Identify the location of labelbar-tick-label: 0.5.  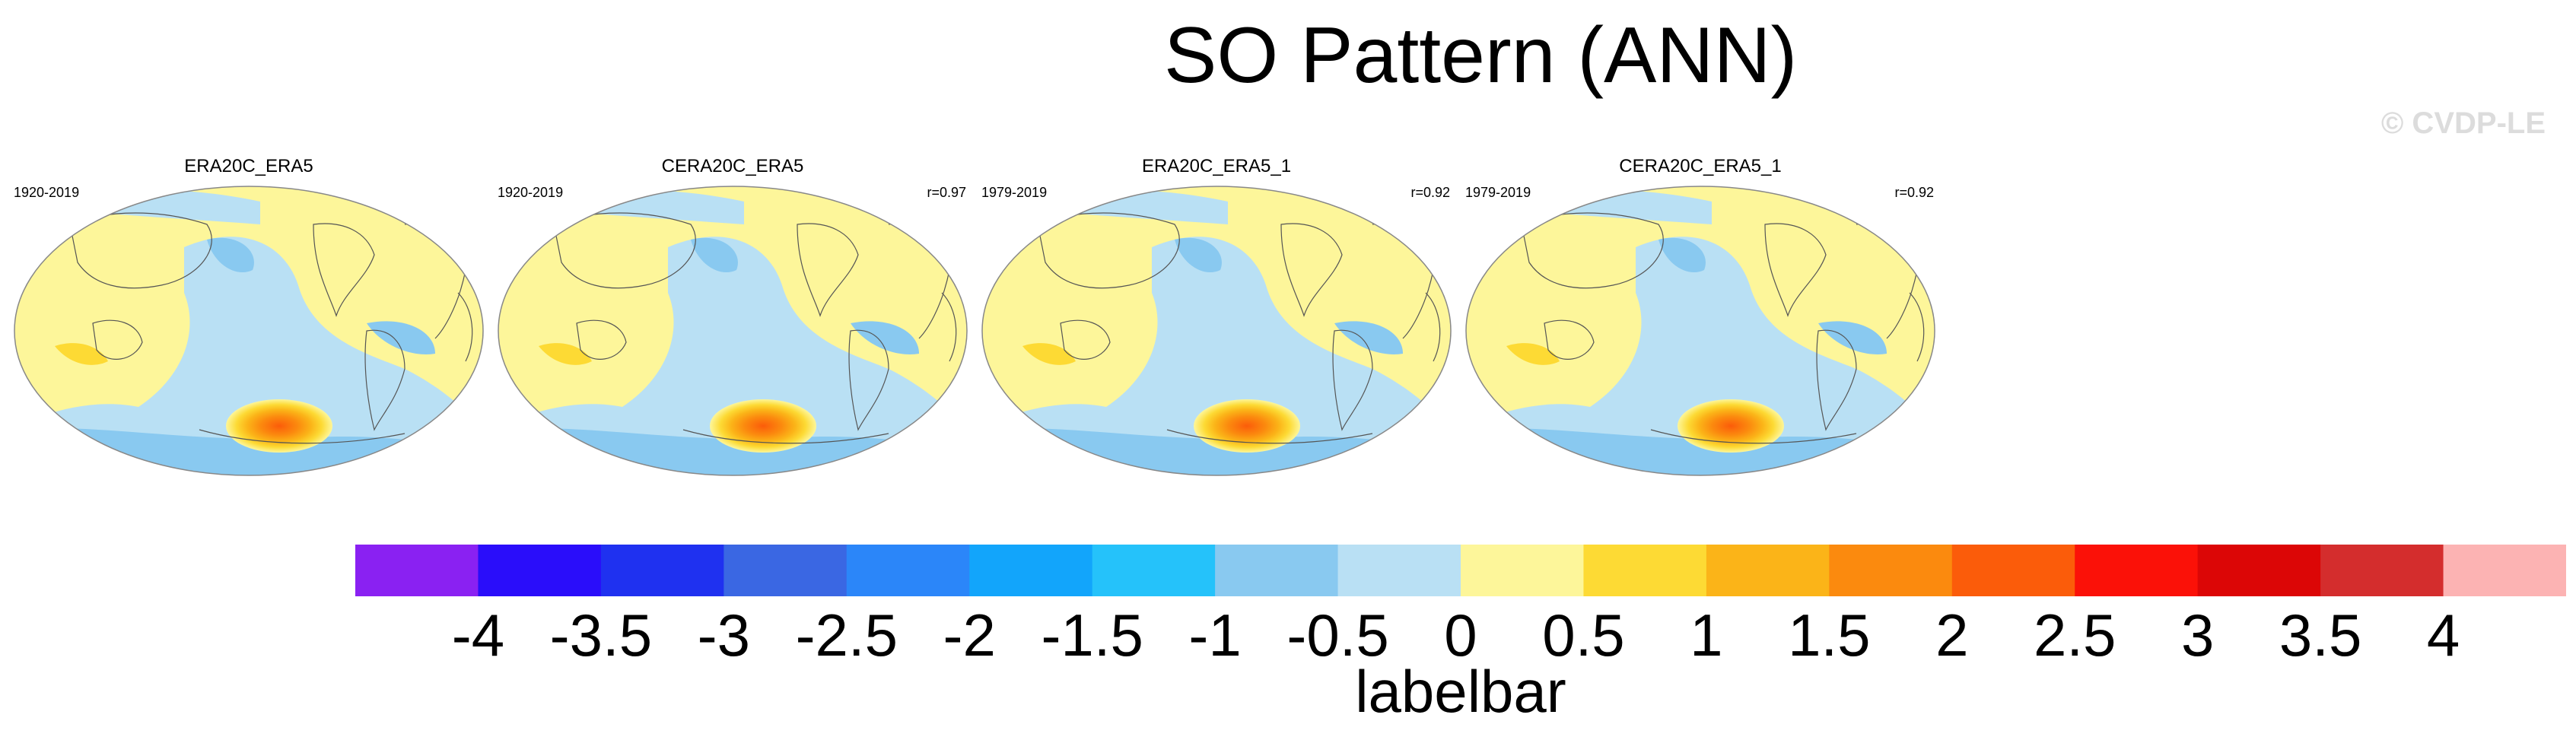
(1583, 635).